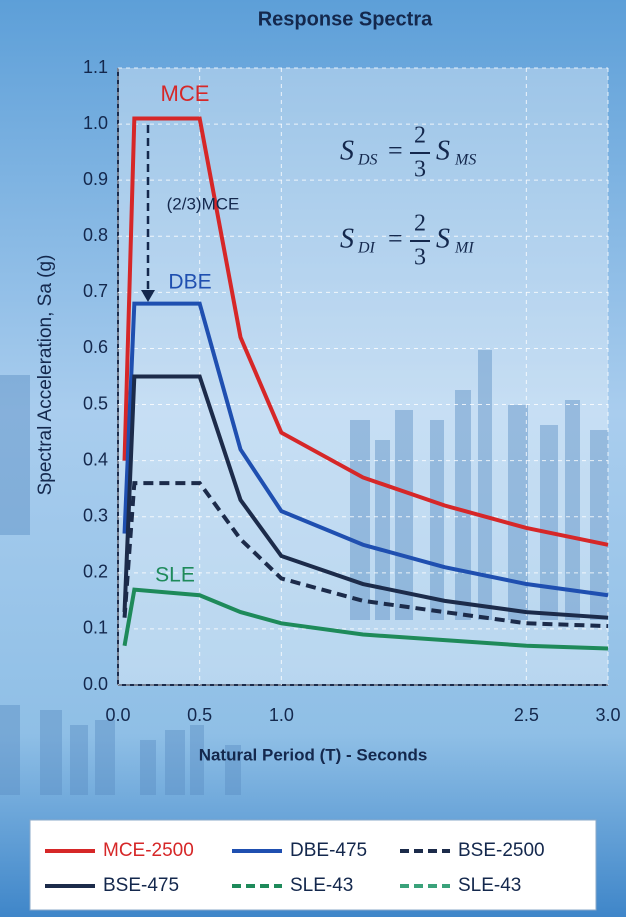 This screenshot has width=626, height=917. What do you see at coordinates (95, 515) in the screenshot?
I see `y-tick-label: 0.3` at bounding box center [95, 515].